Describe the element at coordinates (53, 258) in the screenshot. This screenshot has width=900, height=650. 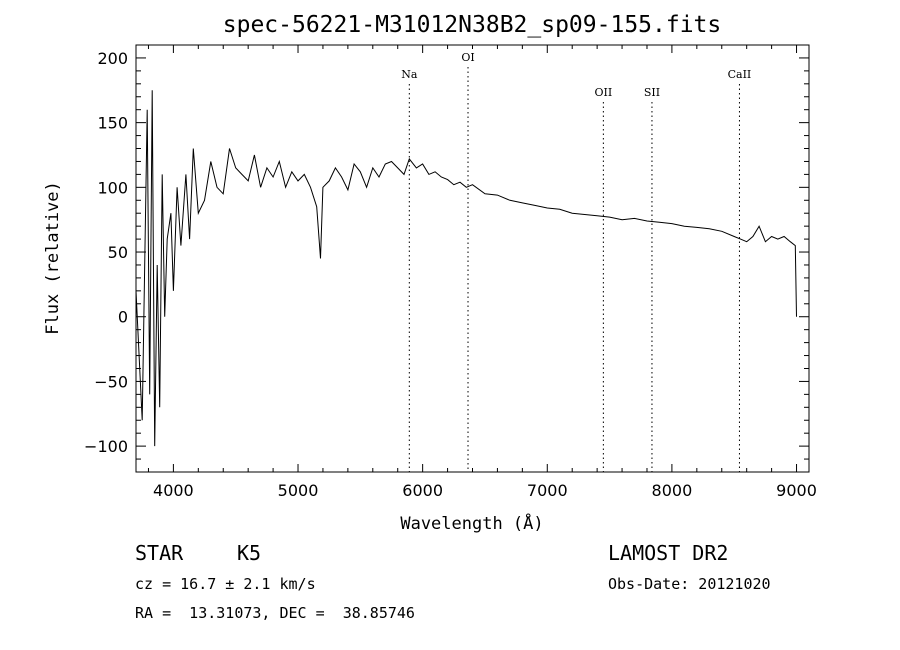
I see `y-axis-label: Flux (relative)` at that location.